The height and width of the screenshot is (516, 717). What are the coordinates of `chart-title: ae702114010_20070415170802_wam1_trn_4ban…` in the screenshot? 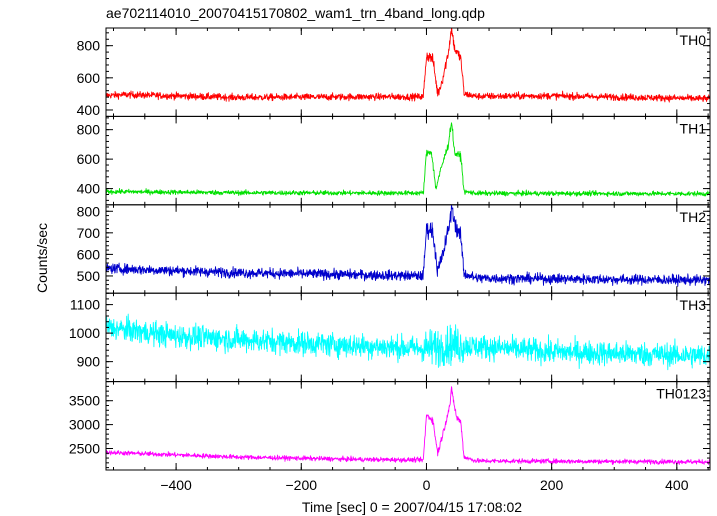 It's located at (295, 13).